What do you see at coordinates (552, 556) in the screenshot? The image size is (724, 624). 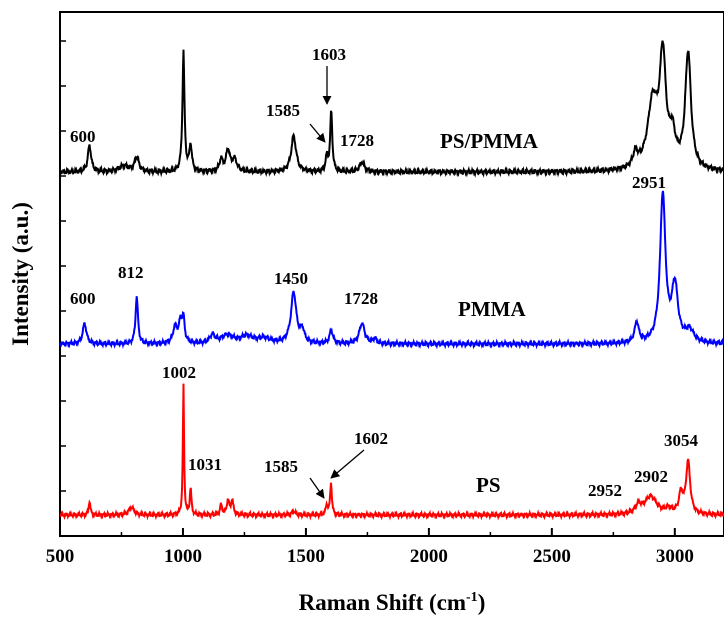 I see `x-tick-label: 2500` at bounding box center [552, 556].